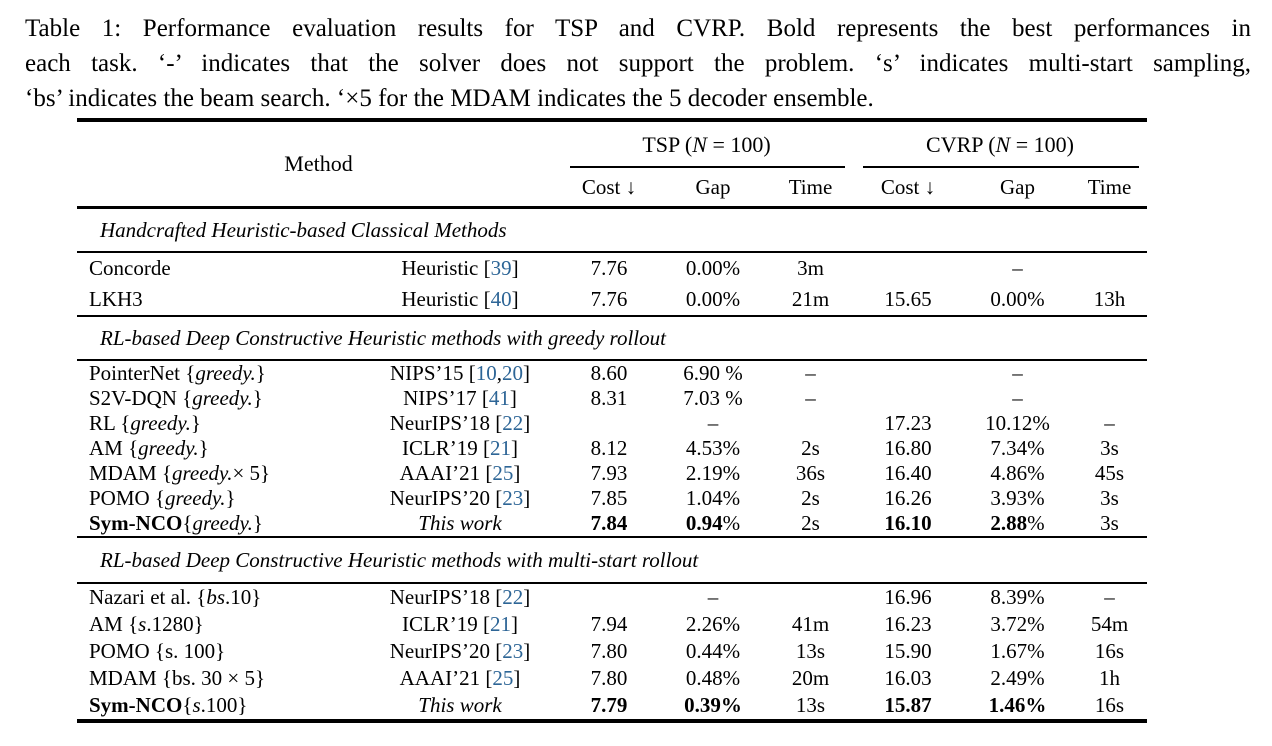 This screenshot has height=746, width=1272. I want to click on text-part: N, so click(1003, 144).